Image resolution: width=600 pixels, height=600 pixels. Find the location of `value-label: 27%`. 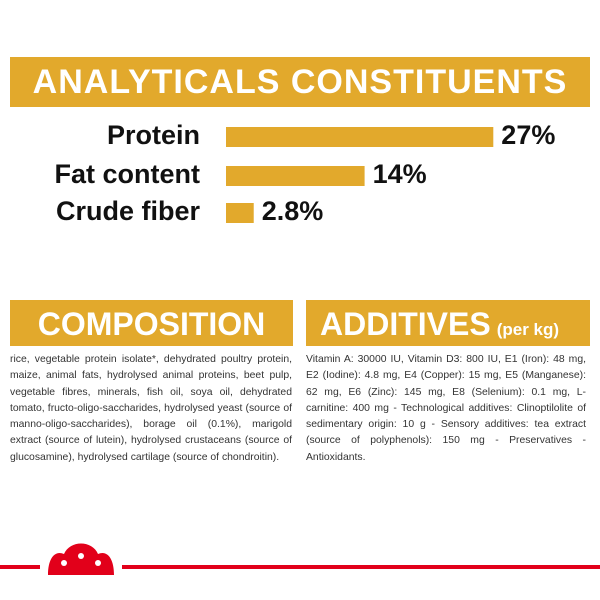

value-label: 27% is located at coordinates (528, 135).